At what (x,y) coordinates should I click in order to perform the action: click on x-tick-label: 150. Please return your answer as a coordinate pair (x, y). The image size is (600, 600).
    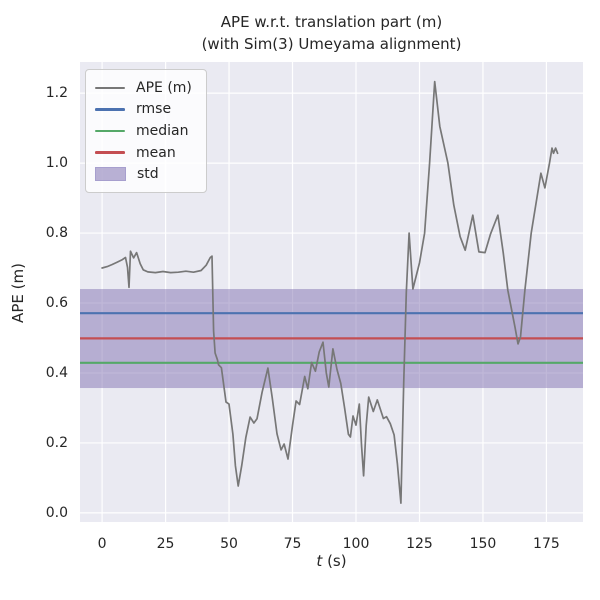
    Looking at the image, I should click on (483, 544).